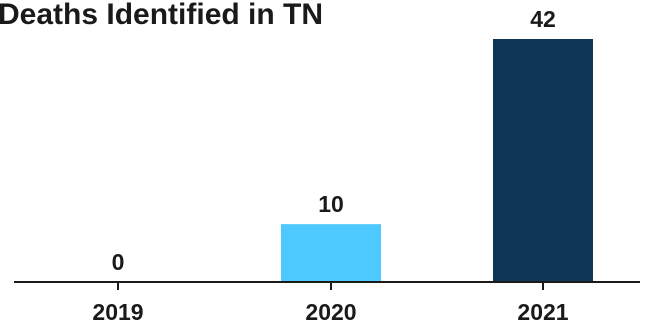 The image size is (651, 329). What do you see at coordinates (331, 204) in the screenshot?
I see `value-label-2020: 10` at bounding box center [331, 204].